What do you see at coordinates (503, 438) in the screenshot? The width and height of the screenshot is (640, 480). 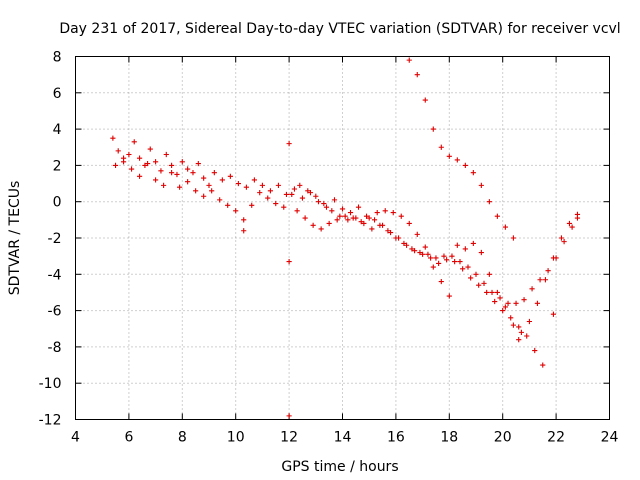 I see `x-tick-label: 20` at bounding box center [503, 438].